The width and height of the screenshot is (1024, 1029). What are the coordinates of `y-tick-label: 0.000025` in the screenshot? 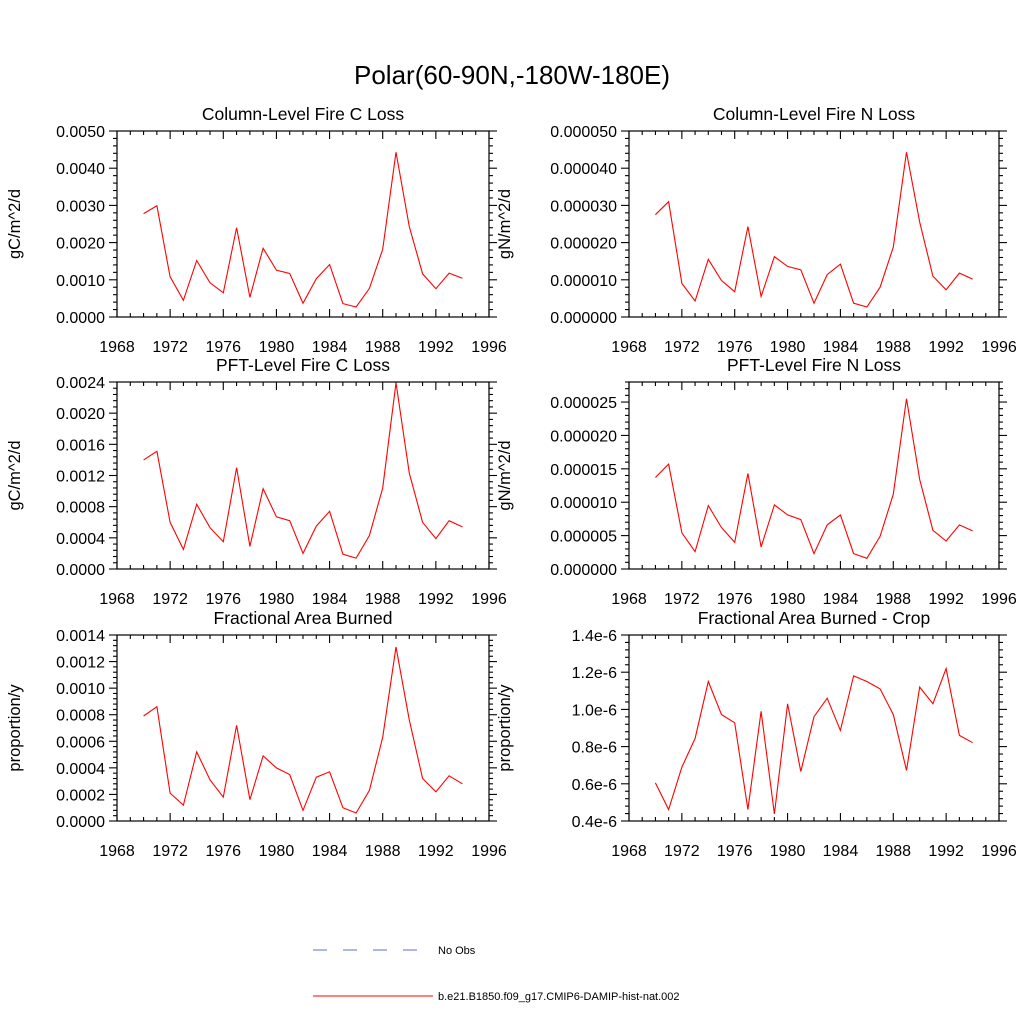 It's located at (583, 403).